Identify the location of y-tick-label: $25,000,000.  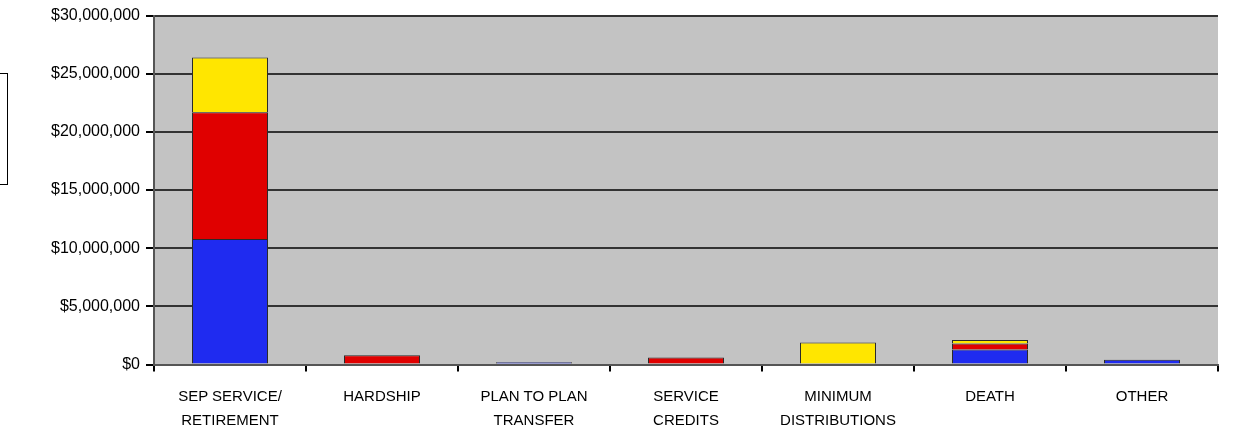
(96, 73).